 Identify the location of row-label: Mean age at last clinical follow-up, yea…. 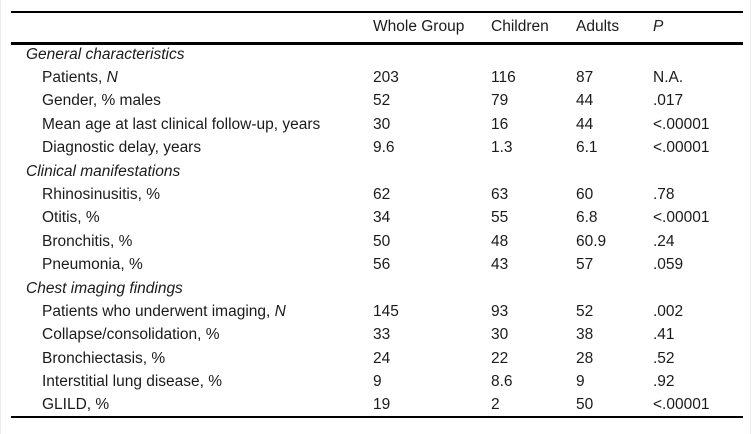
(181, 124).